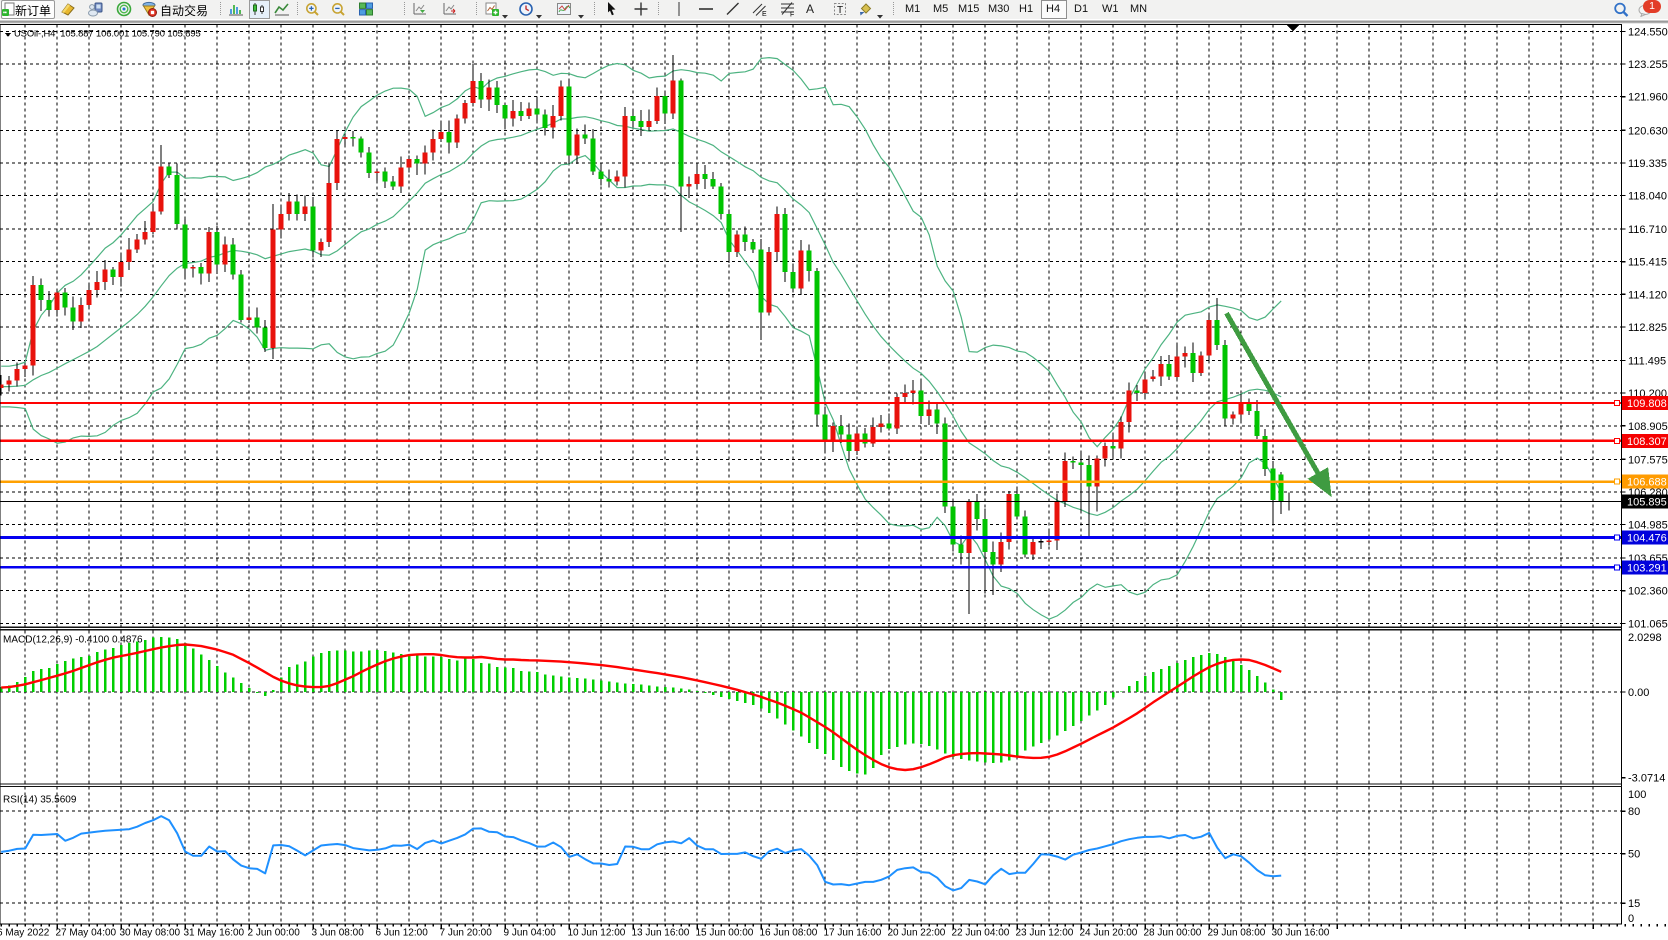  I want to click on svg-text: 27 May 04:00, so click(86, 933).